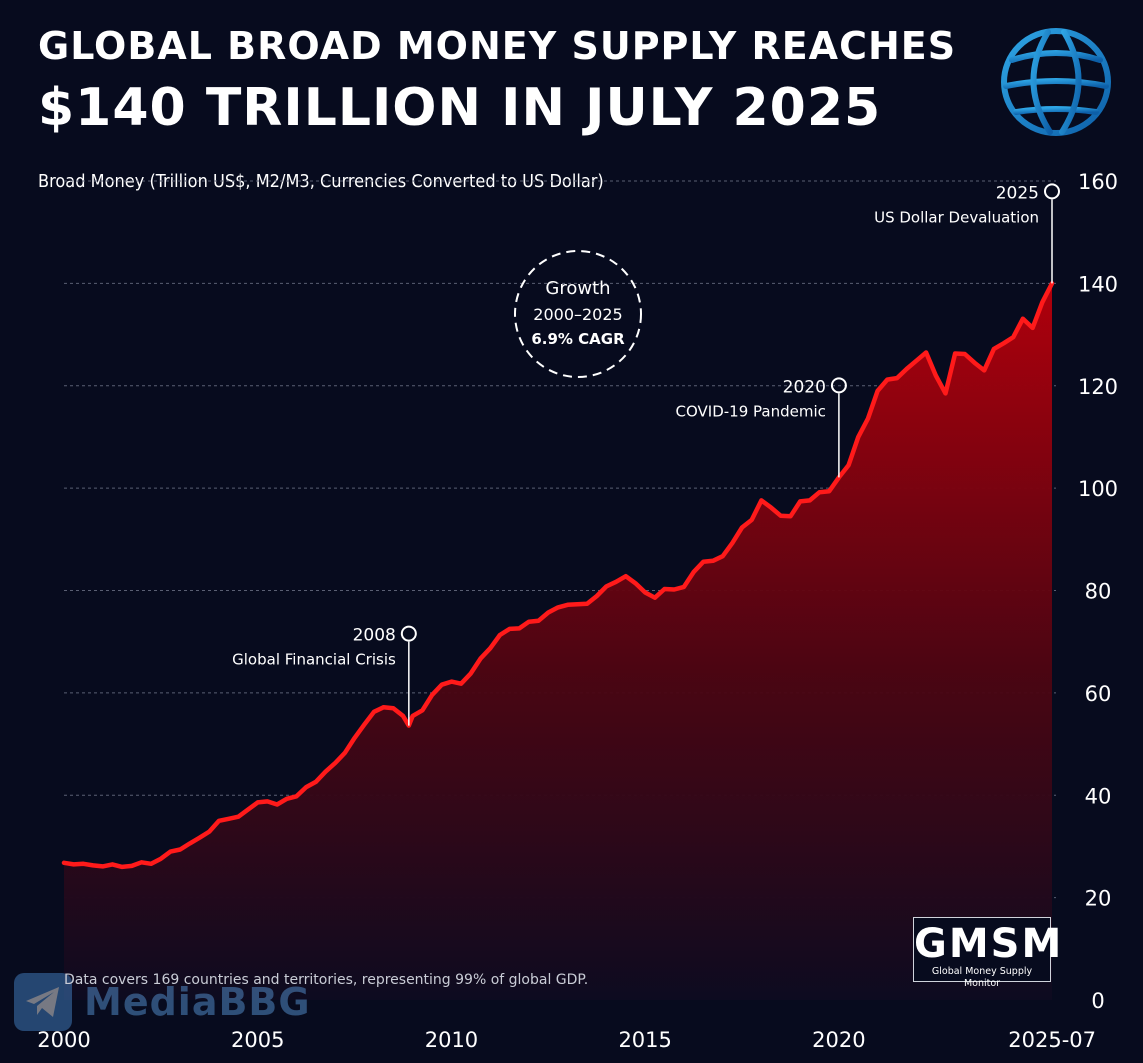 Image resolution: width=1143 pixels, height=1063 pixels. I want to click on x-tick-label: 2020, so click(838, 1040).